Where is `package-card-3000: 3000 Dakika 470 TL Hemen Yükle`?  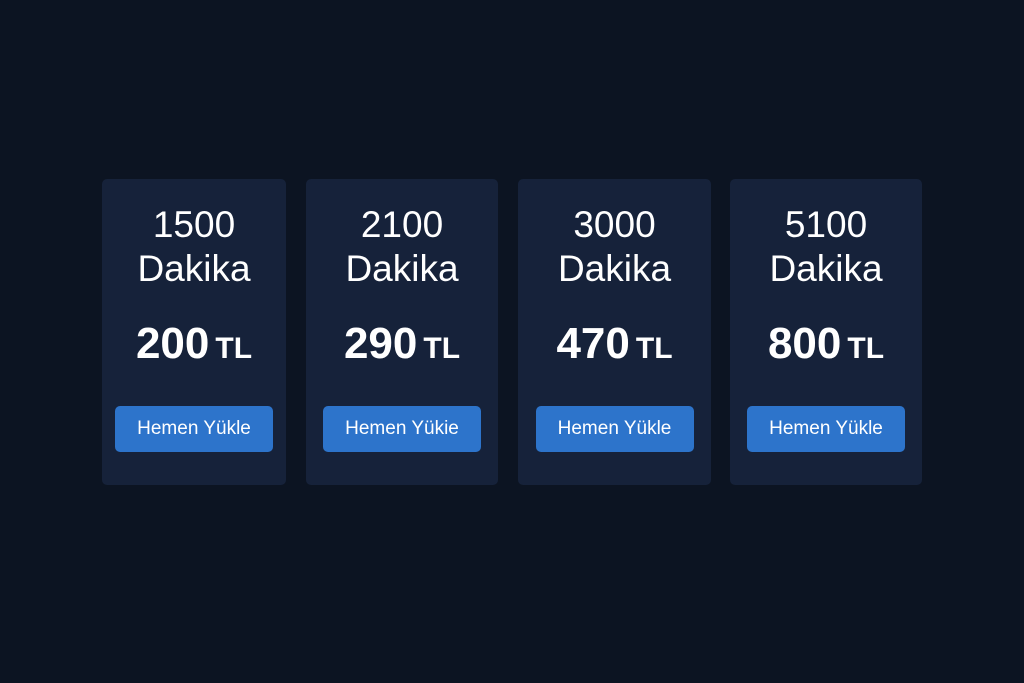
package-card-3000: 3000 Dakika 470 TL Hemen Yükle is located at coordinates (614, 332).